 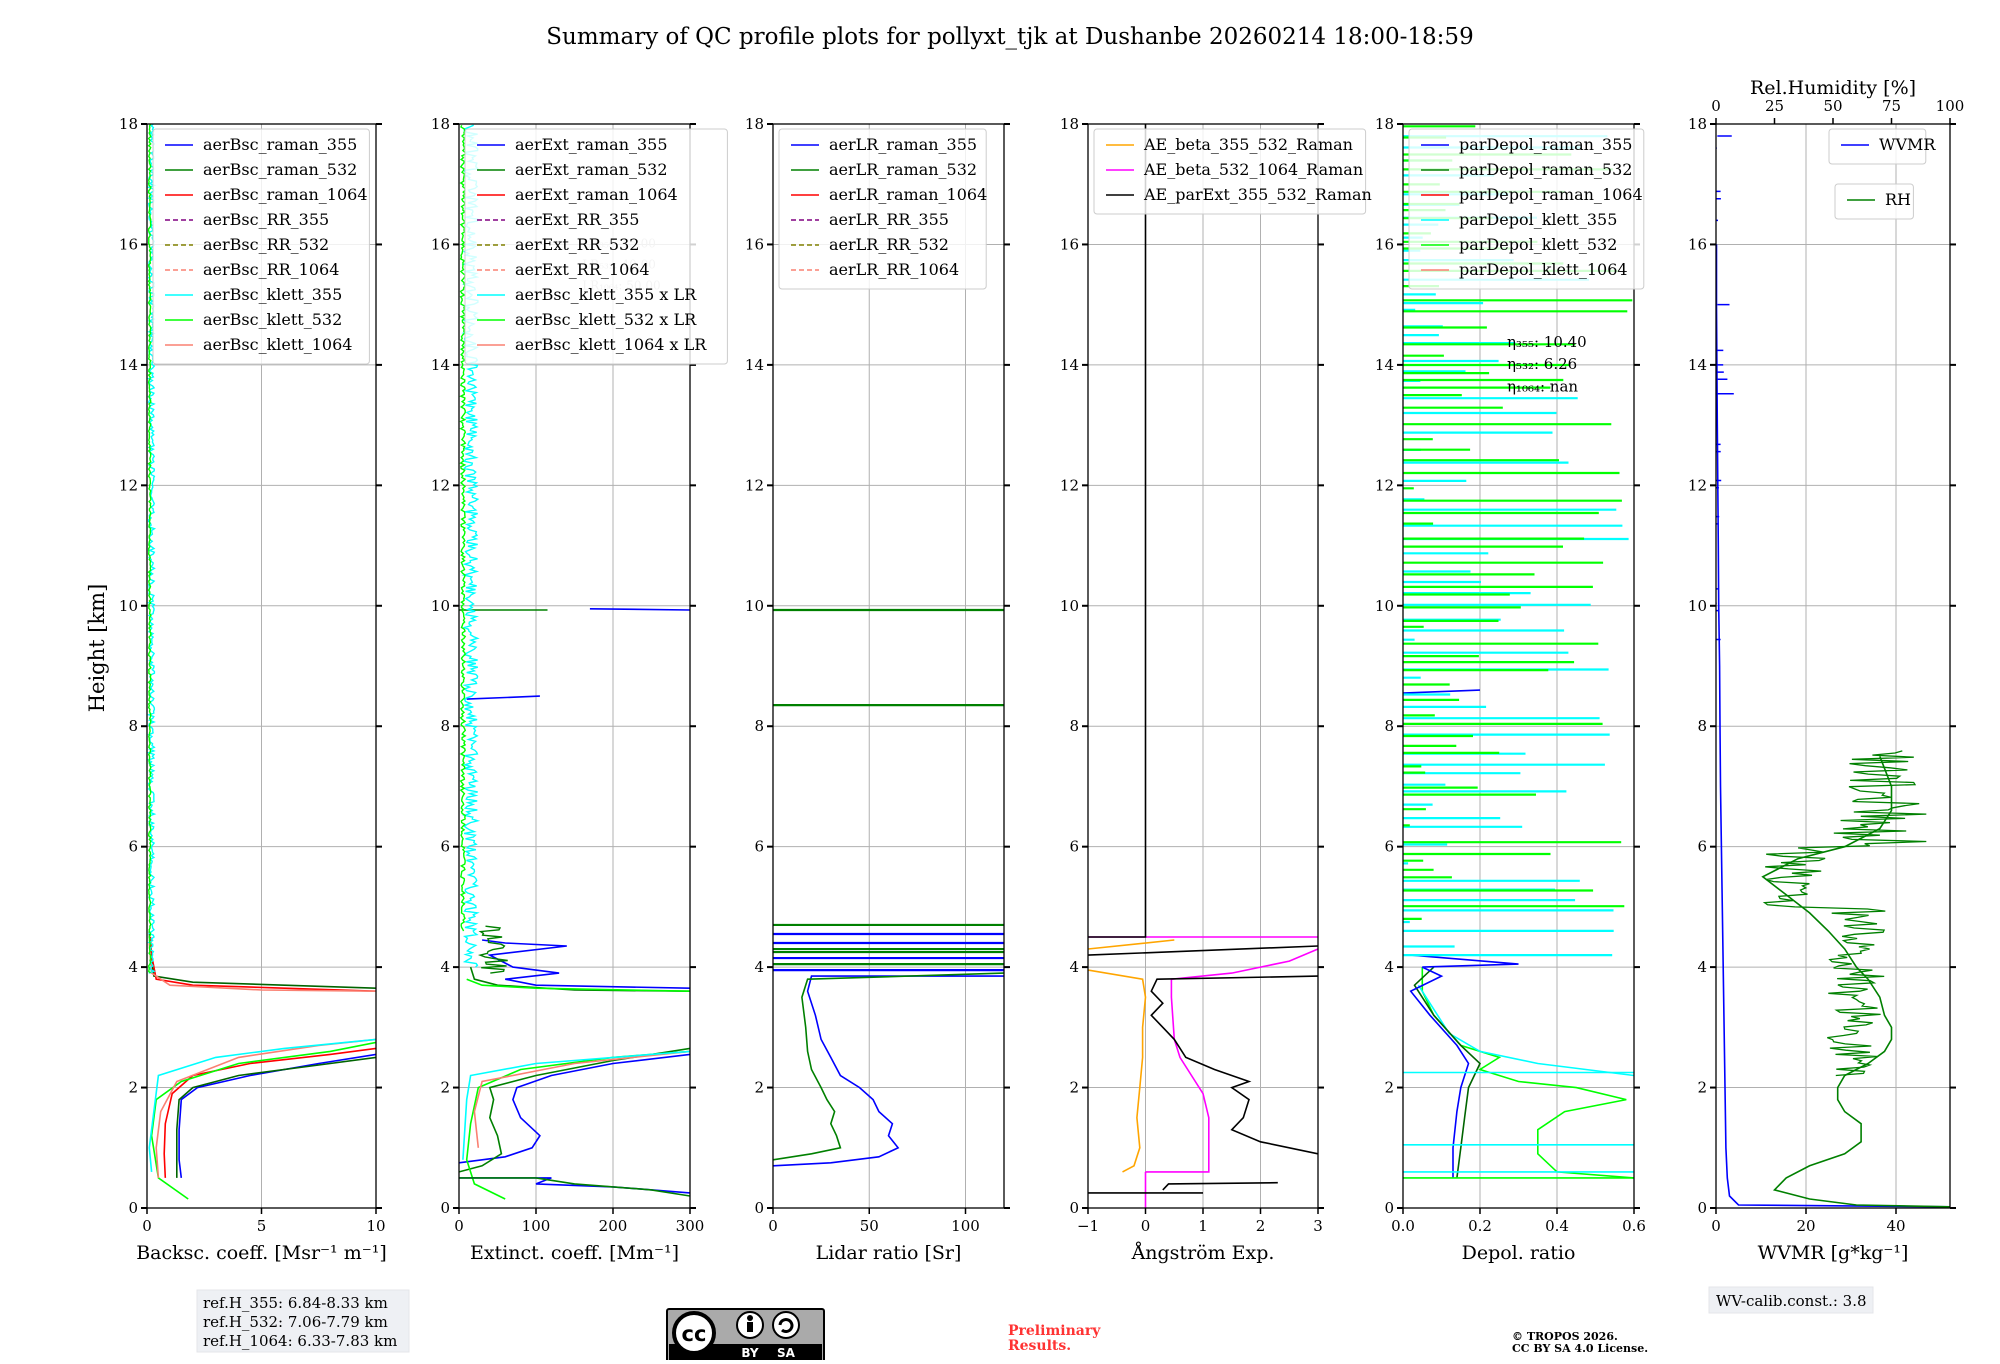 What do you see at coordinates (262, 959) in the screenshot?
I see `aerBsc_top_green` at bounding box center [262, 959].